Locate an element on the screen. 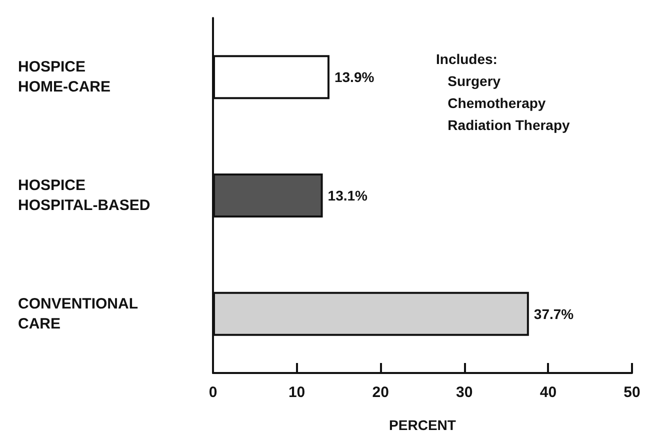  x-tick-label: 50 is located at coordinates (632, 392).